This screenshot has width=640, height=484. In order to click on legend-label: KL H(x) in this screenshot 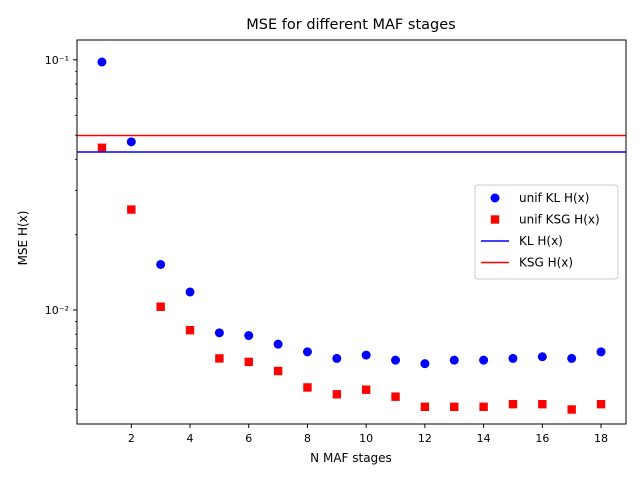, I will do `click(541, 241)`.